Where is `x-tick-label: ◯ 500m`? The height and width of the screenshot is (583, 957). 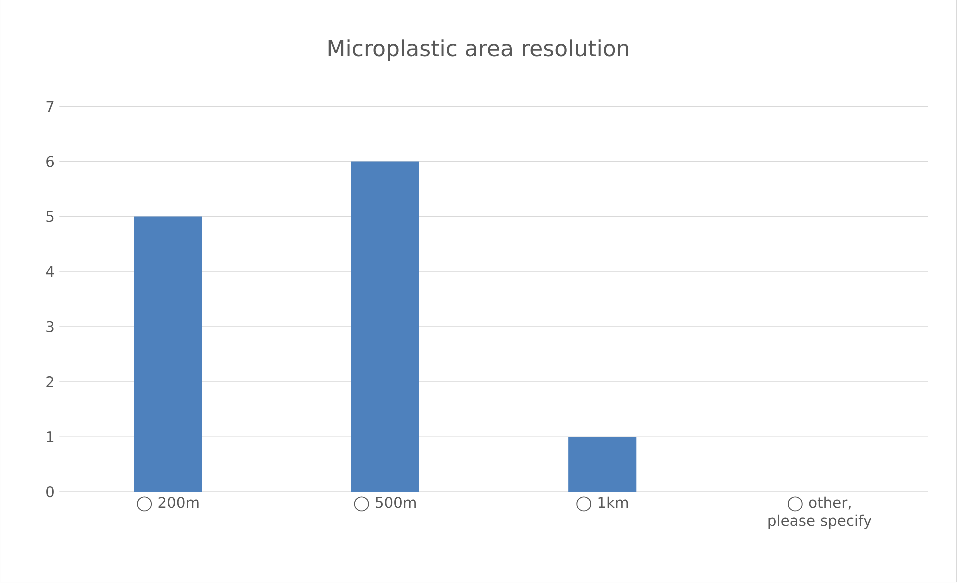 x-tick-label: ◯ 500m is located at coordinates (385, 504).